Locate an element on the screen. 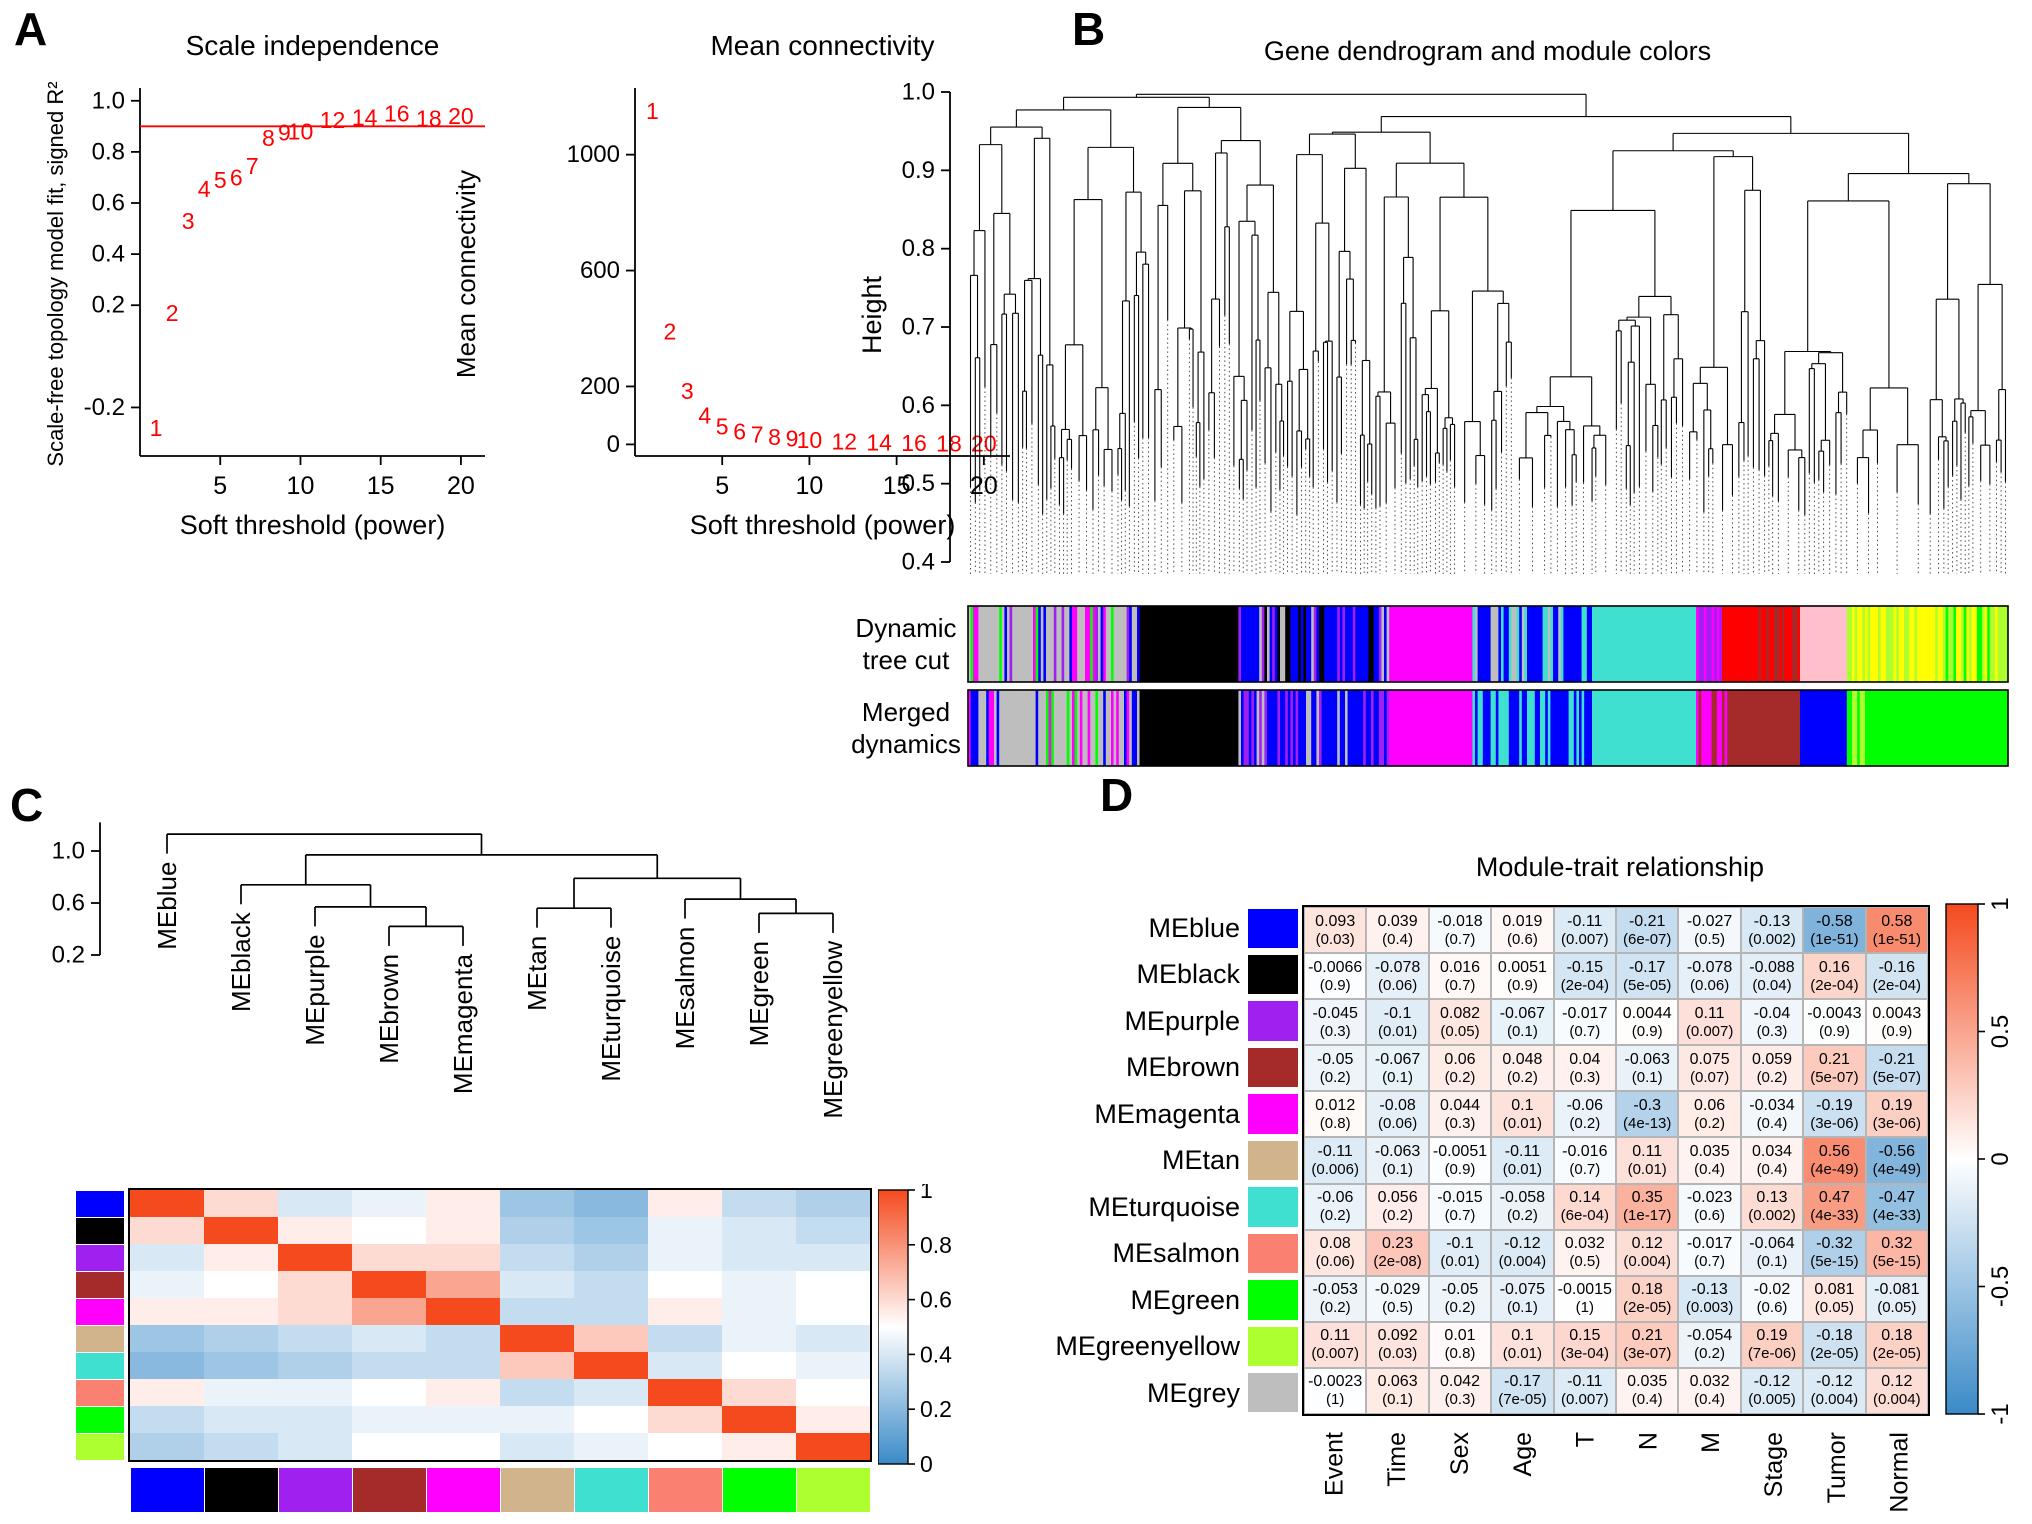 The width and height of the screenshot is (2032, 1524). p-value: (0.006) is located at coordinates (1335, 1169).